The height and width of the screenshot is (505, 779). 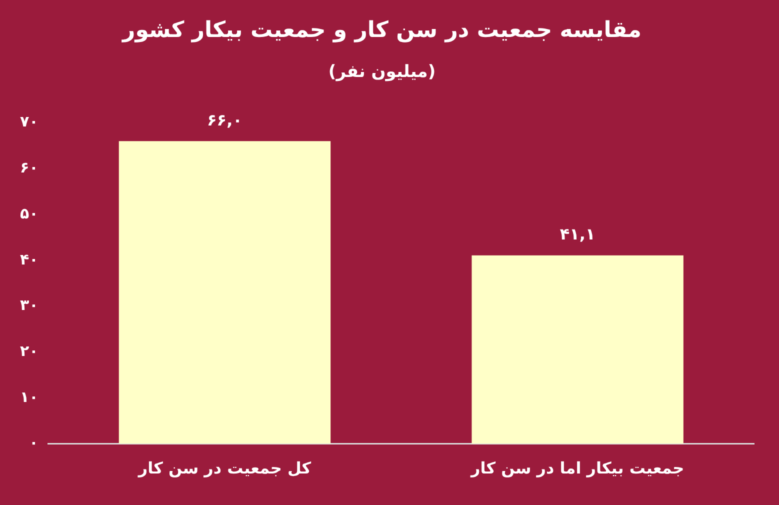 I want to click on x-tick-label: کل جمعیت در سن کار, so click(x=224, y=468).